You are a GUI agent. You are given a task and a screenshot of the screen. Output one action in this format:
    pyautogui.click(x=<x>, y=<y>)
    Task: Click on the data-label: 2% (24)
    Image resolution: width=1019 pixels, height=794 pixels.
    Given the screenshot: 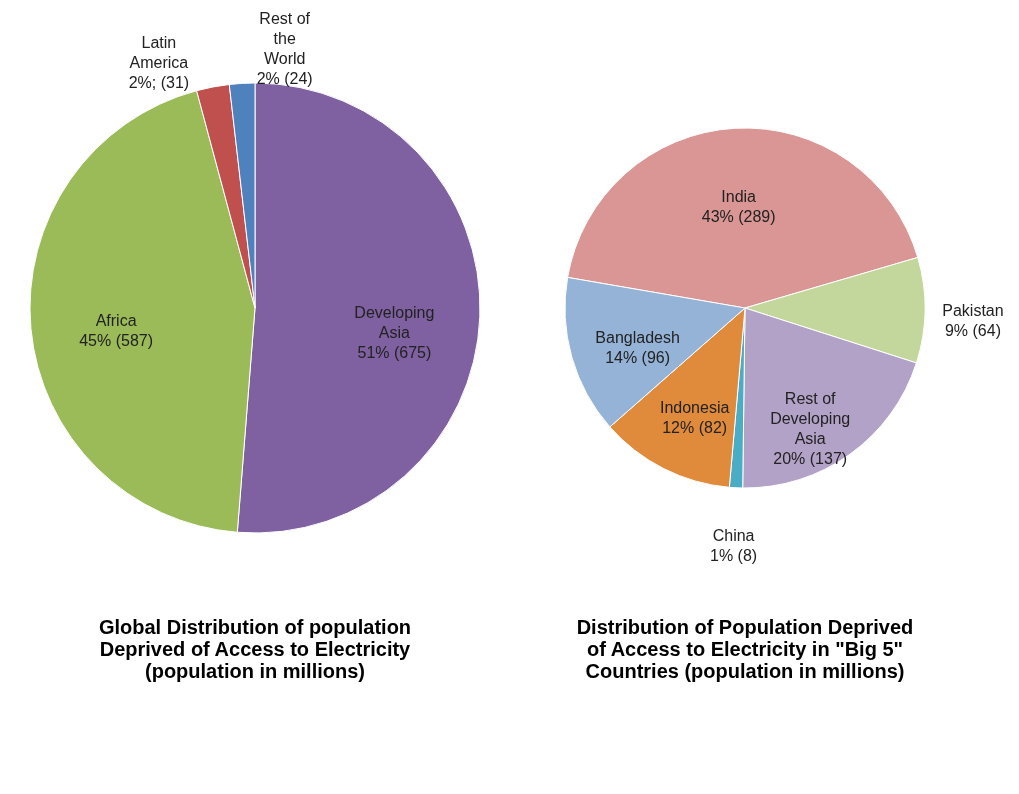 What is the action you would take?
    pyautogui.click(x=284, y=78)
    